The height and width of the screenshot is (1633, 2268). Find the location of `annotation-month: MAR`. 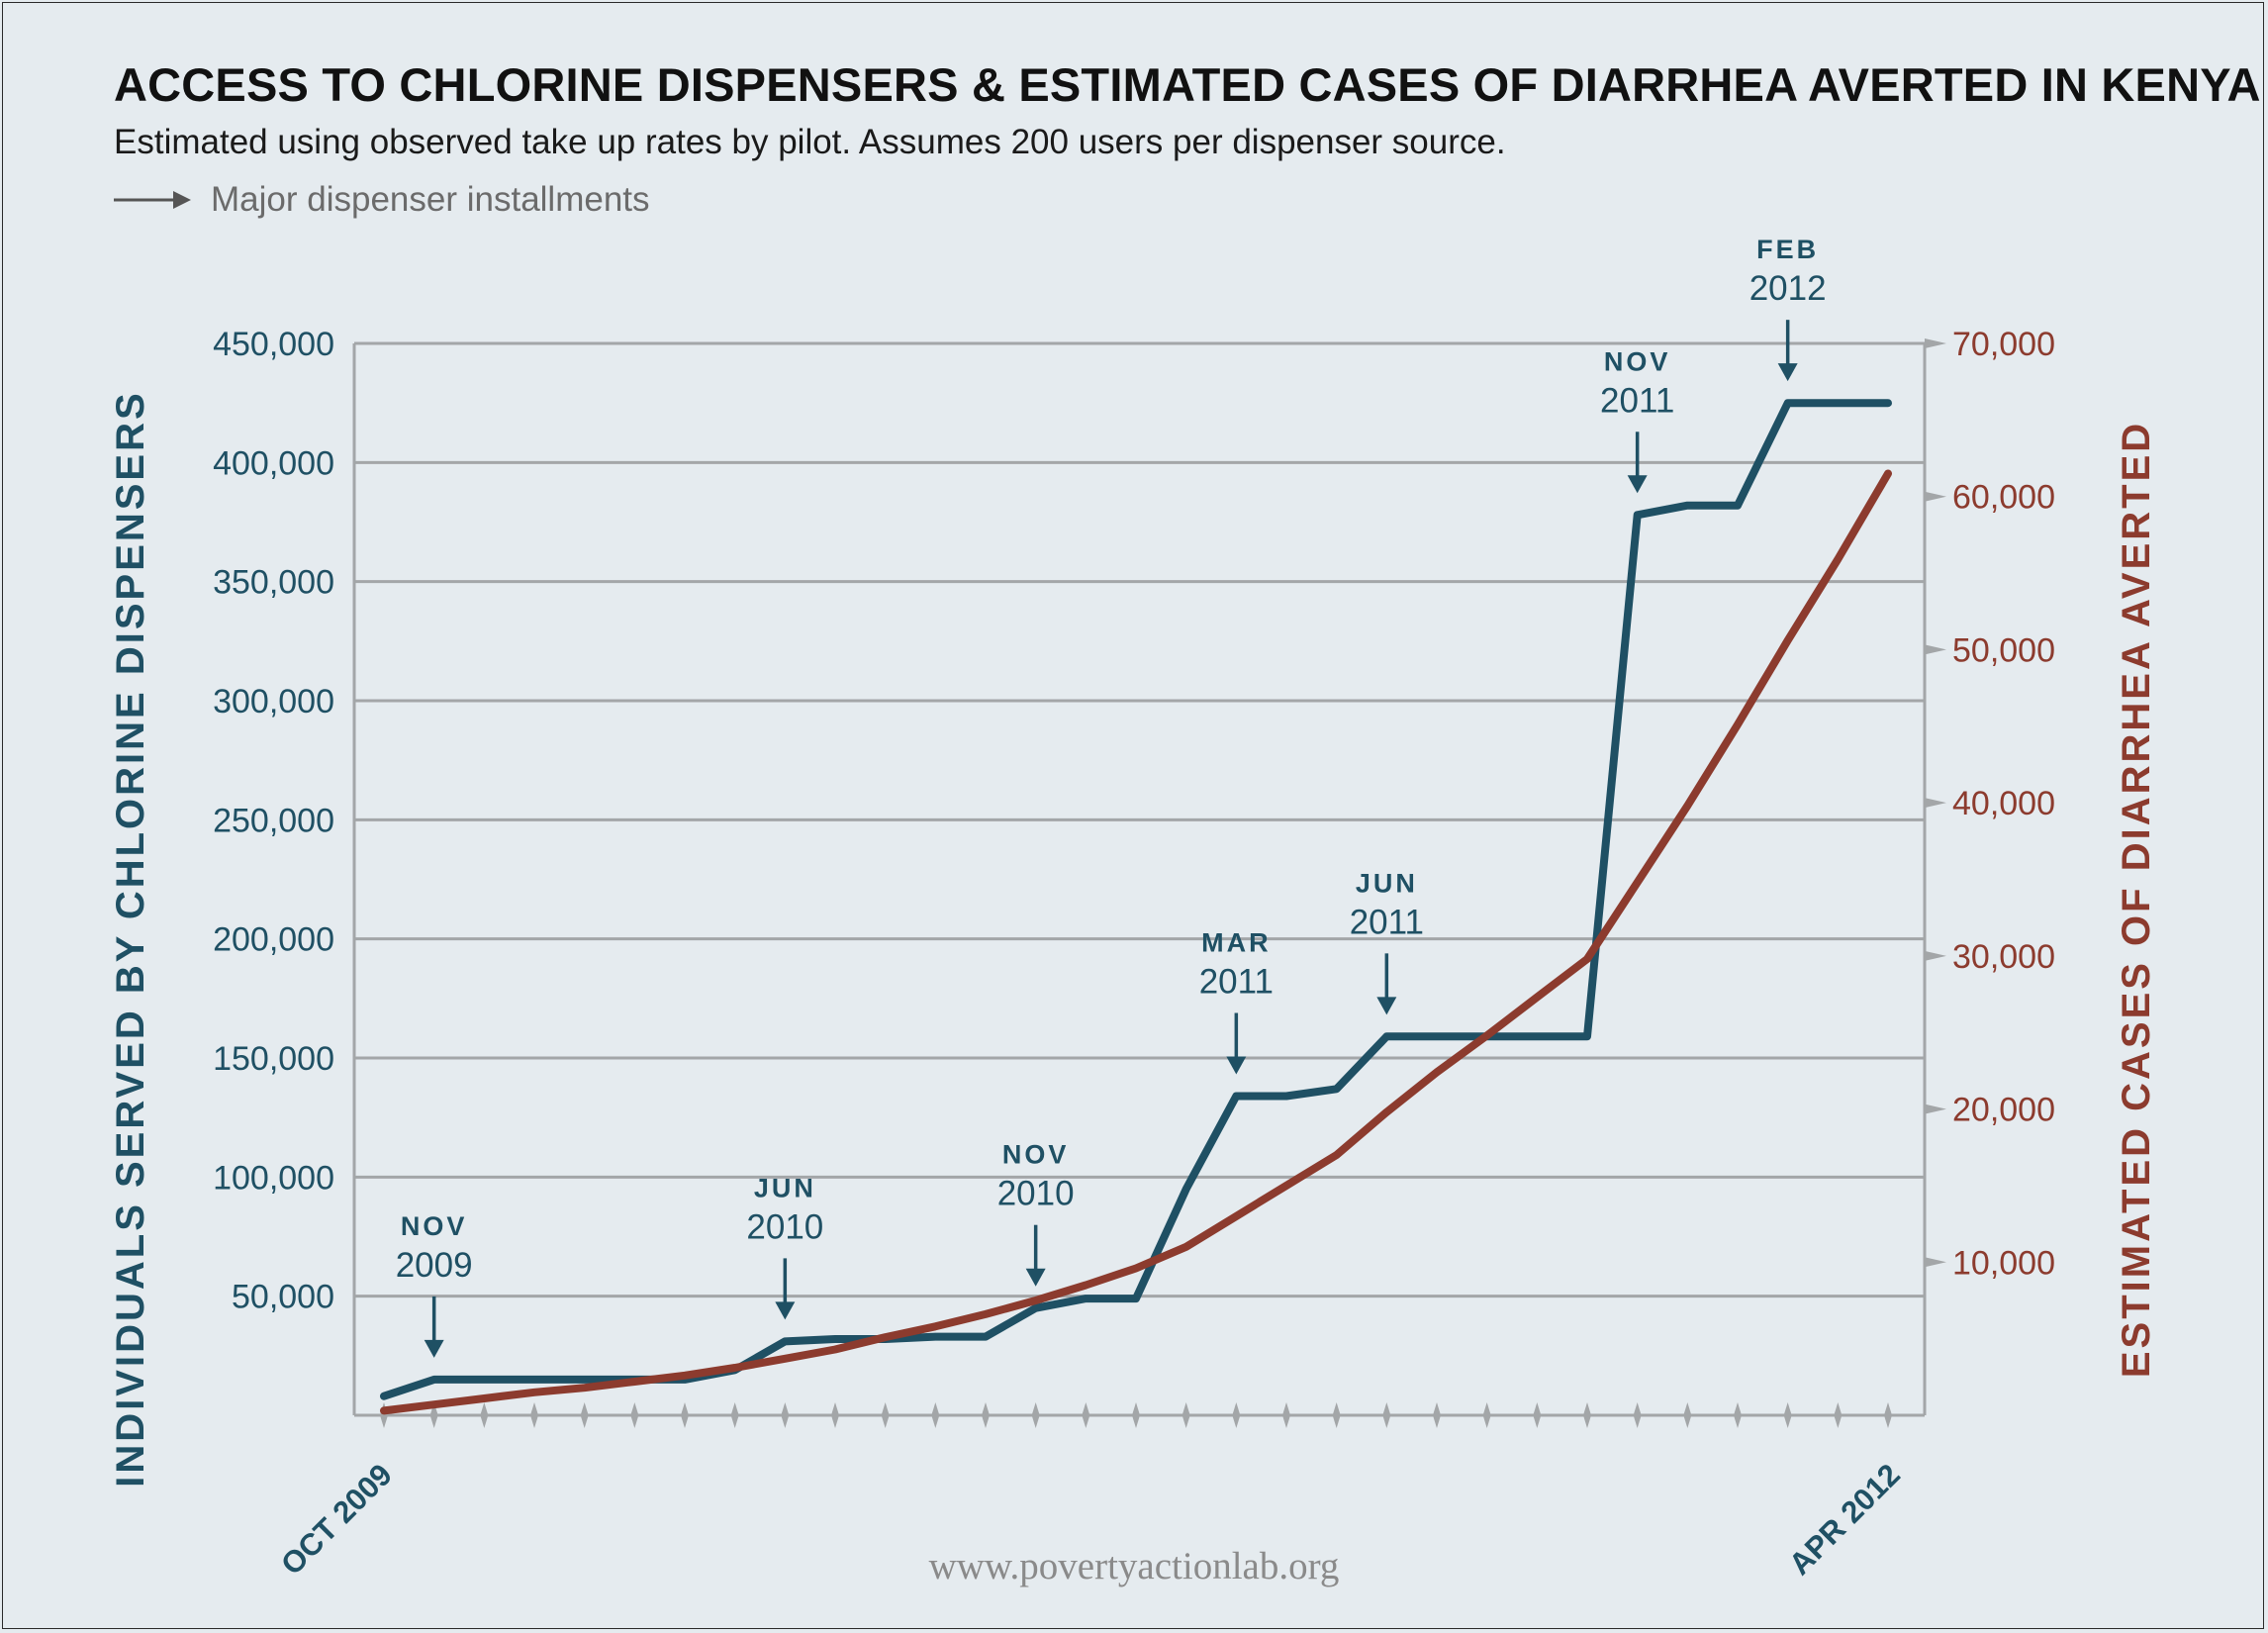

annotation-month: MAR is located at coordinates (1237, 943).